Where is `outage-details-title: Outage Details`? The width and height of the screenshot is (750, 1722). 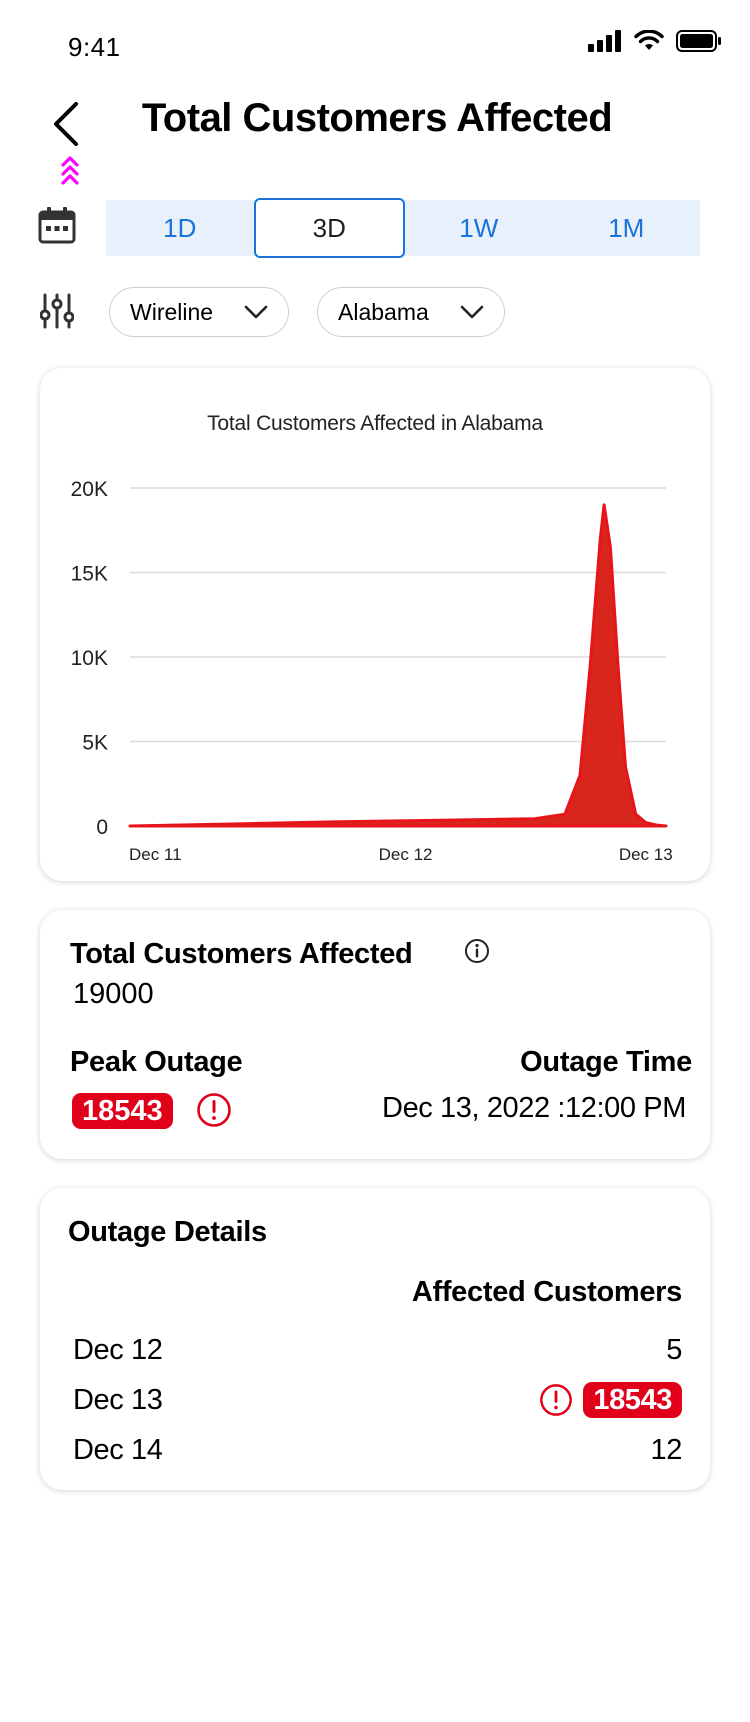 outage-details-title: Outage Details is located at coordinates (167, 1232).